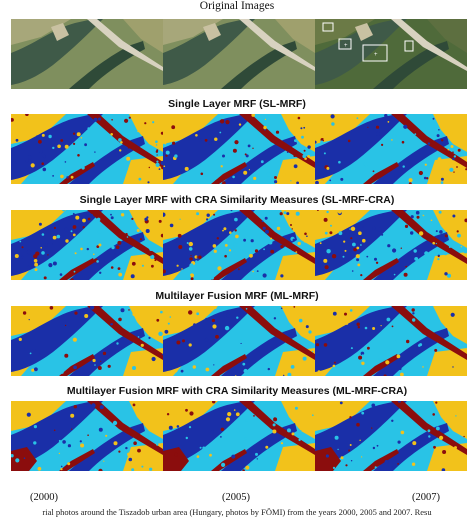 The image size is (474, 518). Describe the element at coordinates (376, 55) in the screenshot. I see `annotation-mark: +` at that location.